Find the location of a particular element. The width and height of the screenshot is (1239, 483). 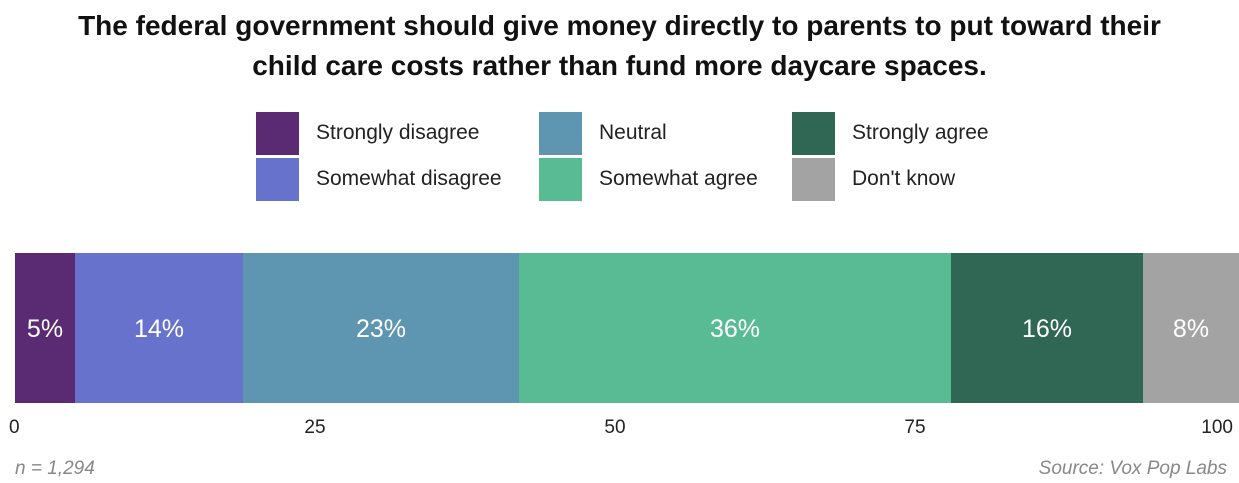

legend-item-strongly-disagree: Strongly disagree is located at coordinates (397, 133).